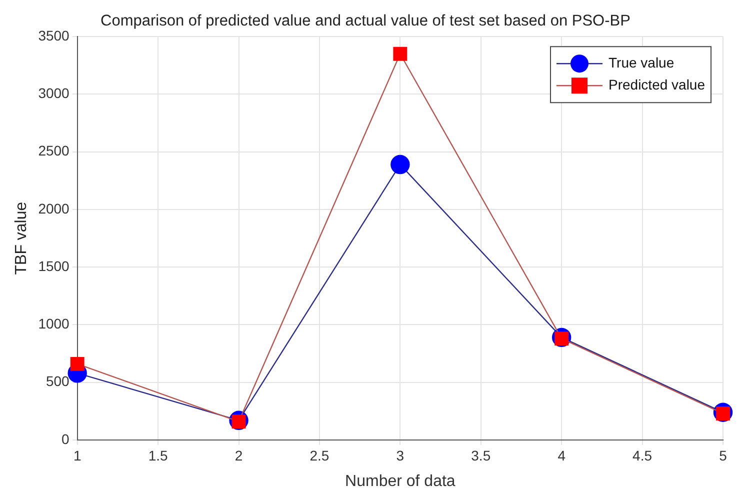  Describe the element at coordinates (66, 438) in the screenshot. I see `y-tick-label: 0` at that location.